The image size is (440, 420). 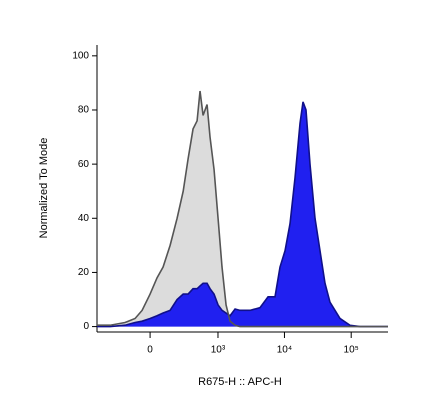 I want to click on y-tick-label: 20, so click(x=84, y=272).